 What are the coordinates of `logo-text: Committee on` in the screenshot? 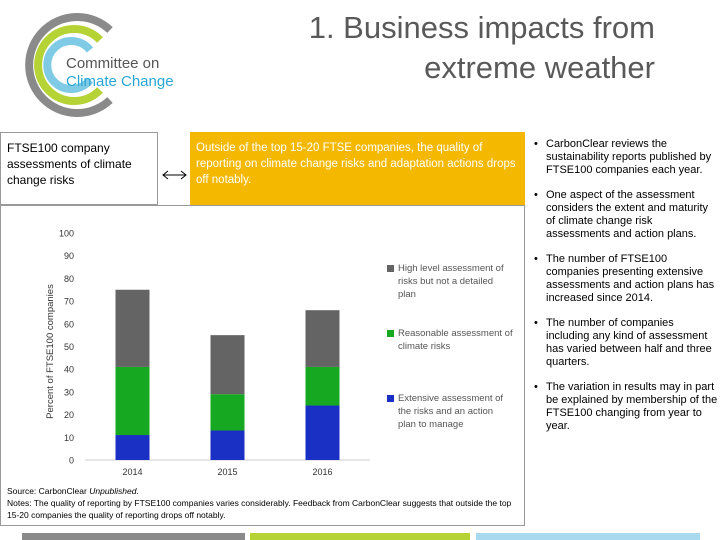 It's located at (112, 63).